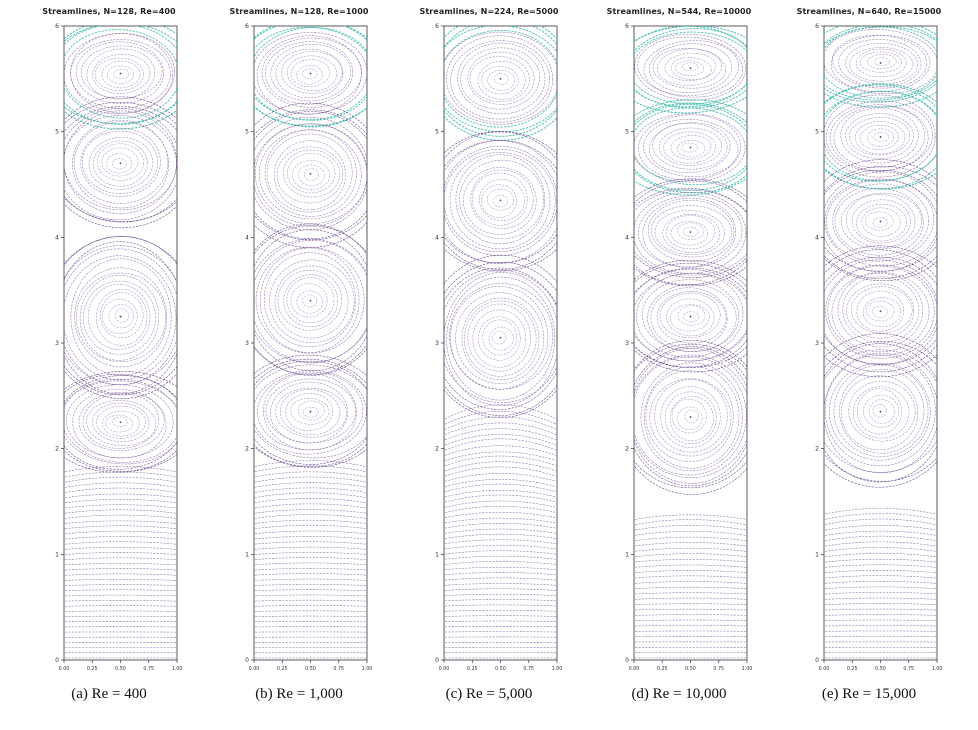 This screenshot has height=730, width=978. What do you see at coordinates (869, 11) in the screenshot?
I see `subplot-title: Streamlines, N=640, Re=15000` at bounding box center [869, 11].